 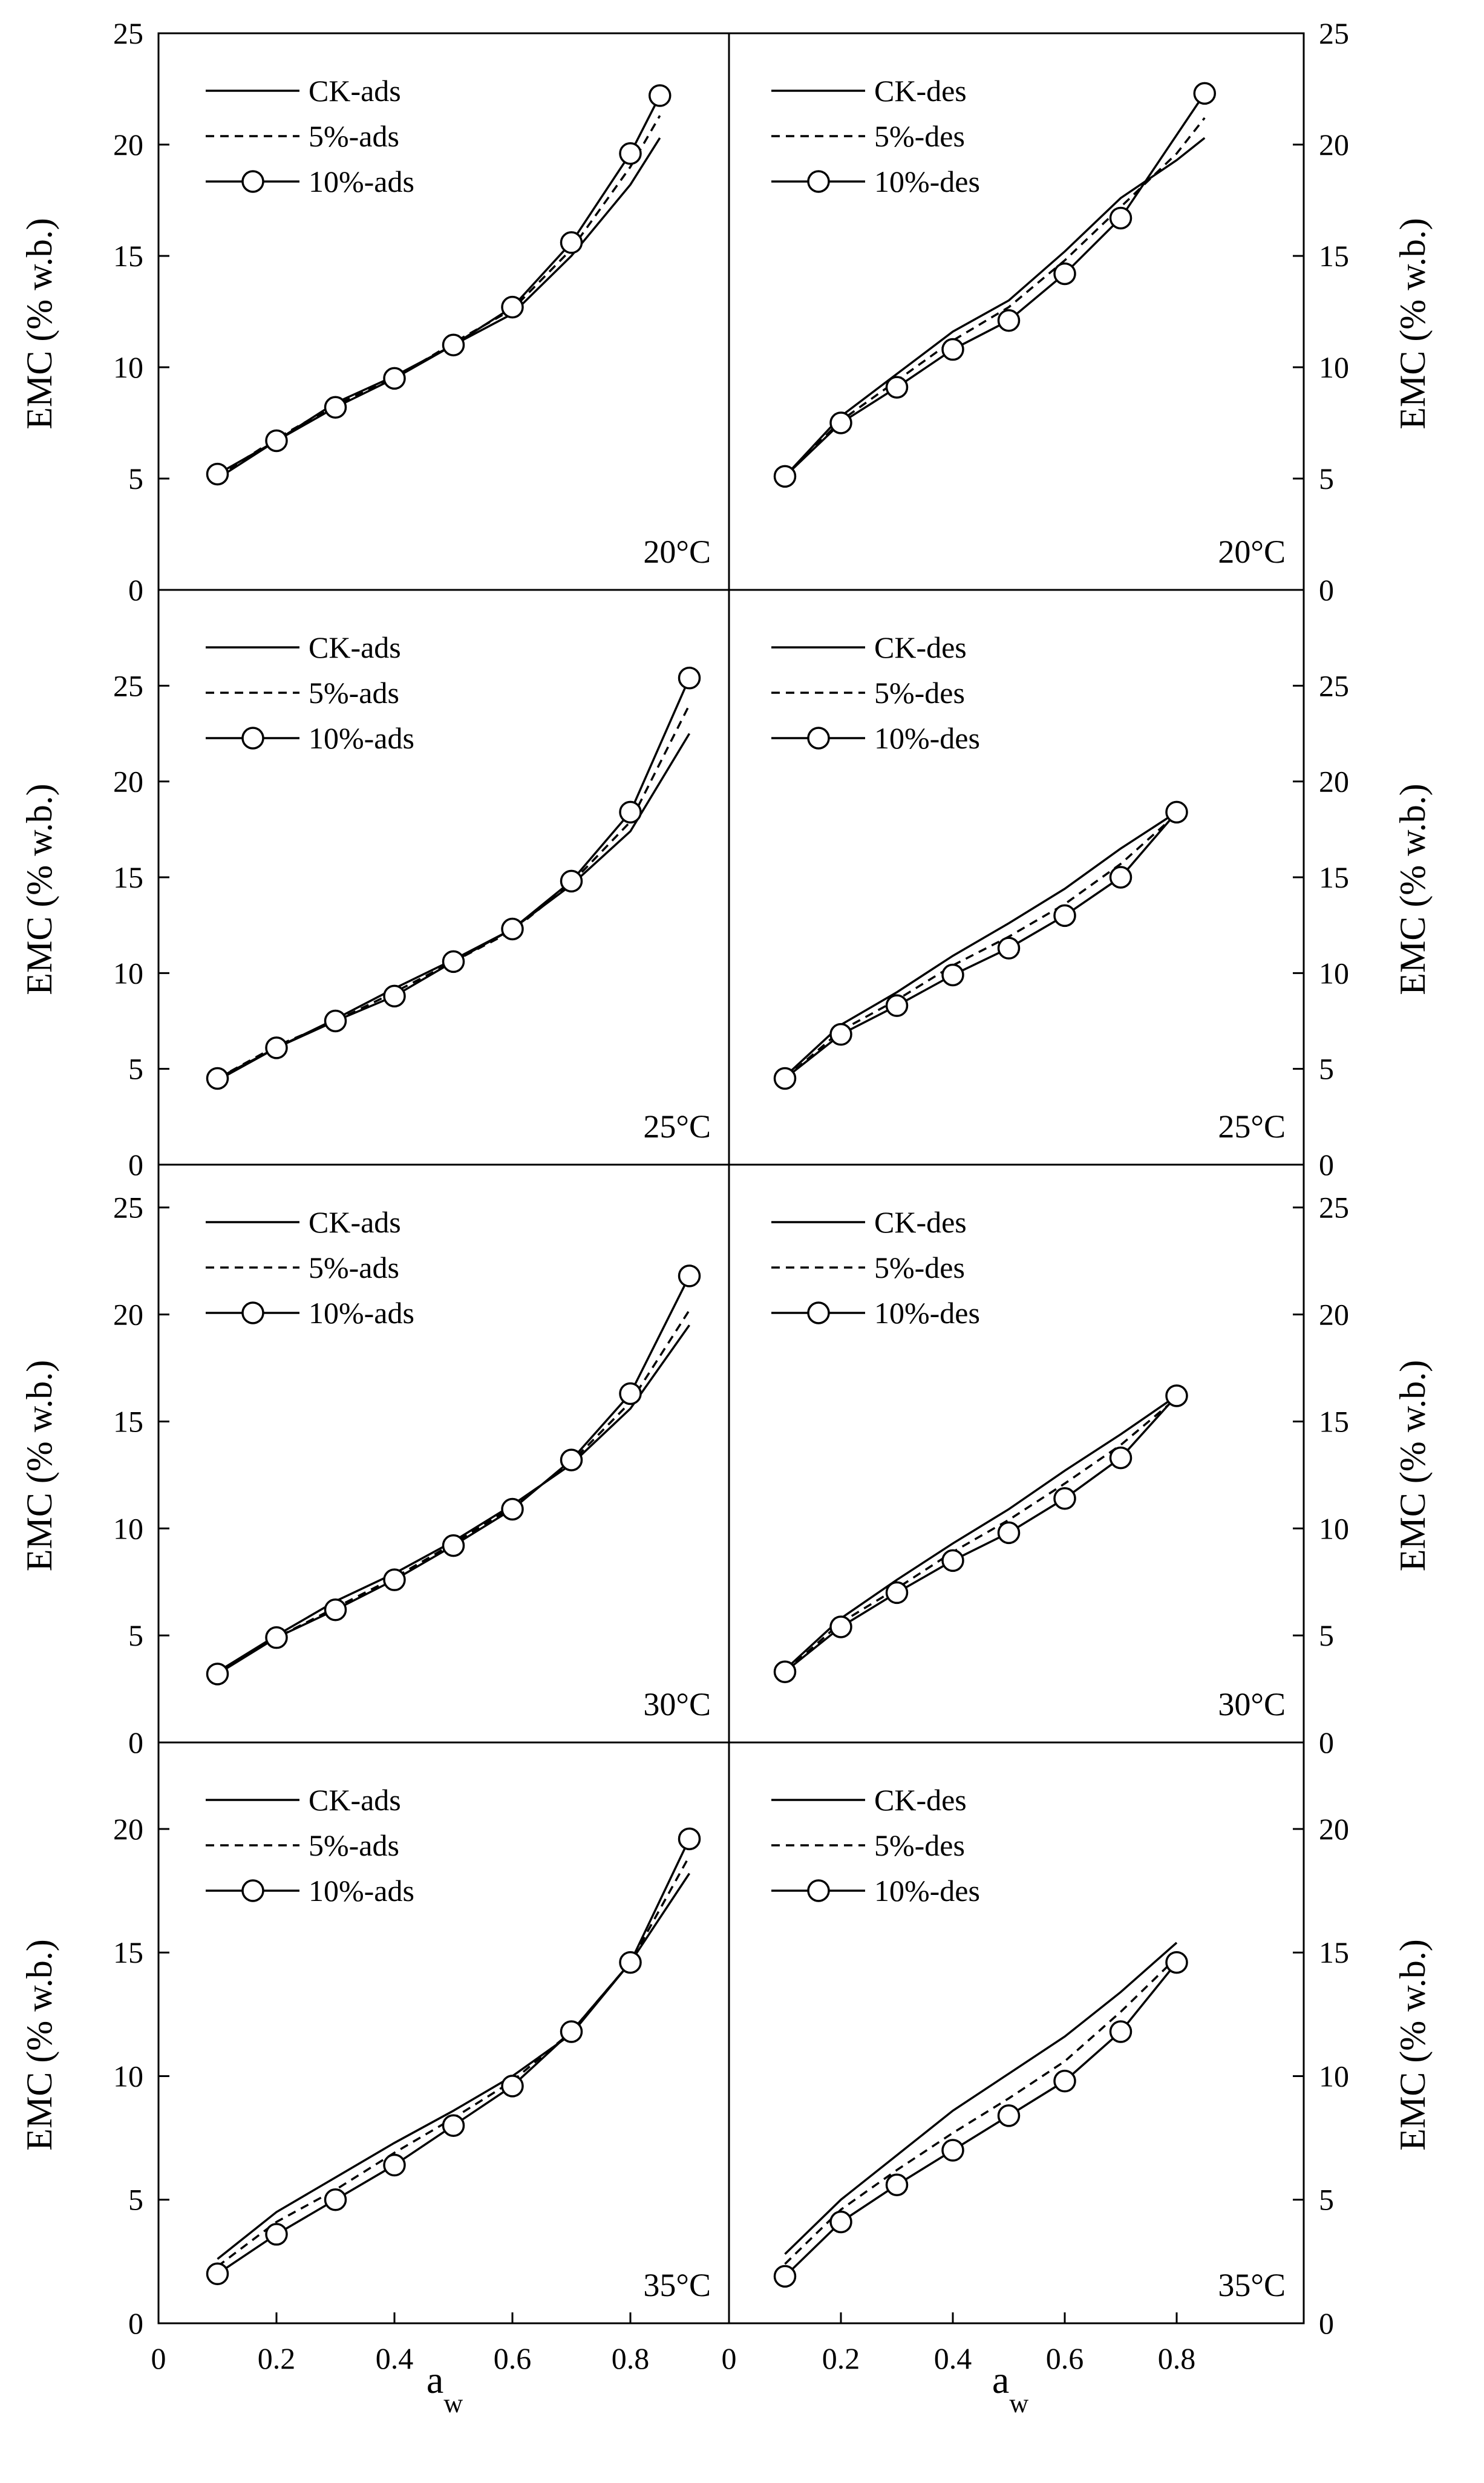 What do you see at coordinates (730, 2358) in the screenshot?
I see `x-tick-label: 0` at bounding box center [730, 2358].